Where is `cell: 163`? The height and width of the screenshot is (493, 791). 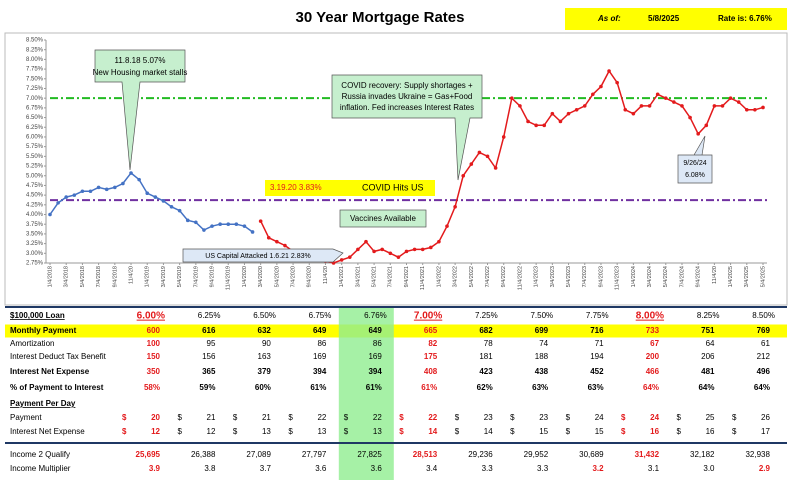 cell: 163 is located at coordinates (265, 356).